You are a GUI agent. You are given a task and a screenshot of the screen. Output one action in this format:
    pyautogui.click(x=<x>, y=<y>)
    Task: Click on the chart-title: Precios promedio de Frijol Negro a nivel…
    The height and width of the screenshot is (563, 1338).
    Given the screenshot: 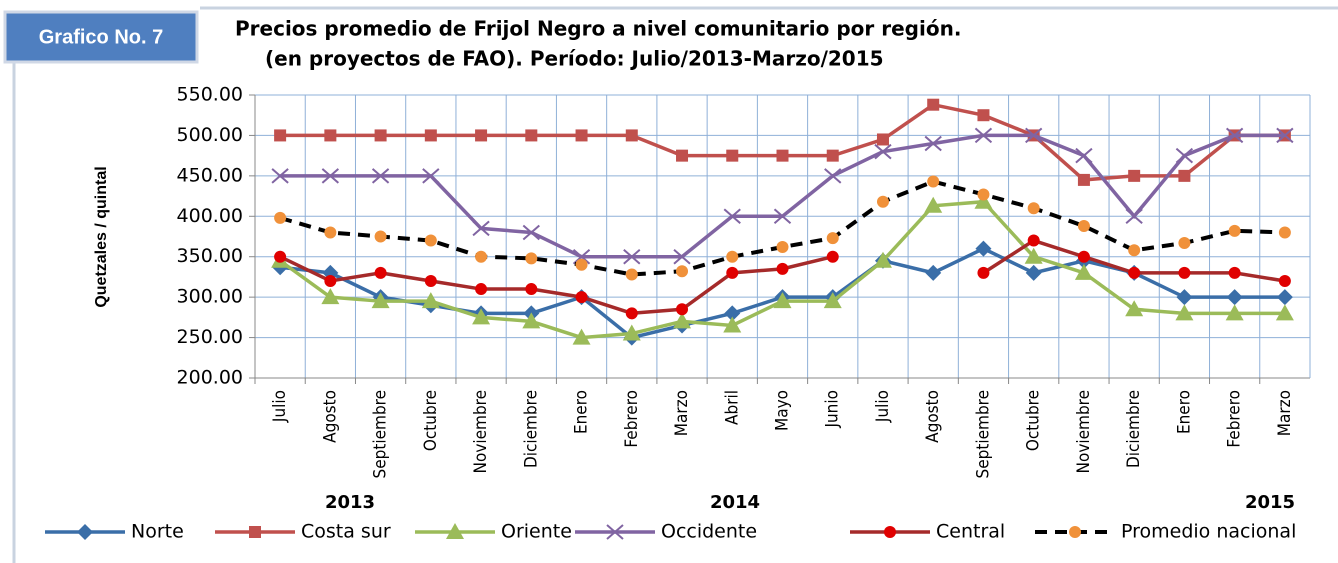 What is the action you would take?
    pyautogui.click(x=598, y=29)
    